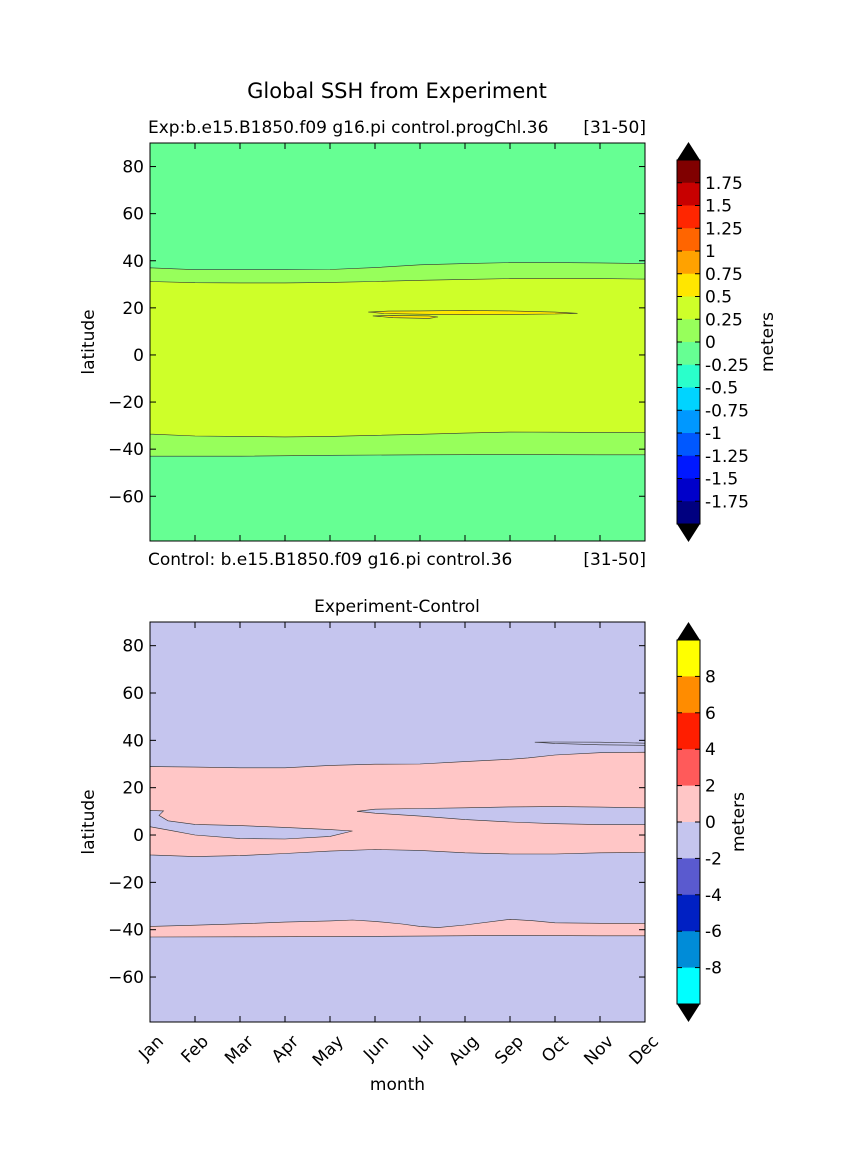 This screenshot has width=859, height=1174. Describe the element at coordinates (555, 1049) in the screenshot. I see `x-tick-label: Oct` at that location.